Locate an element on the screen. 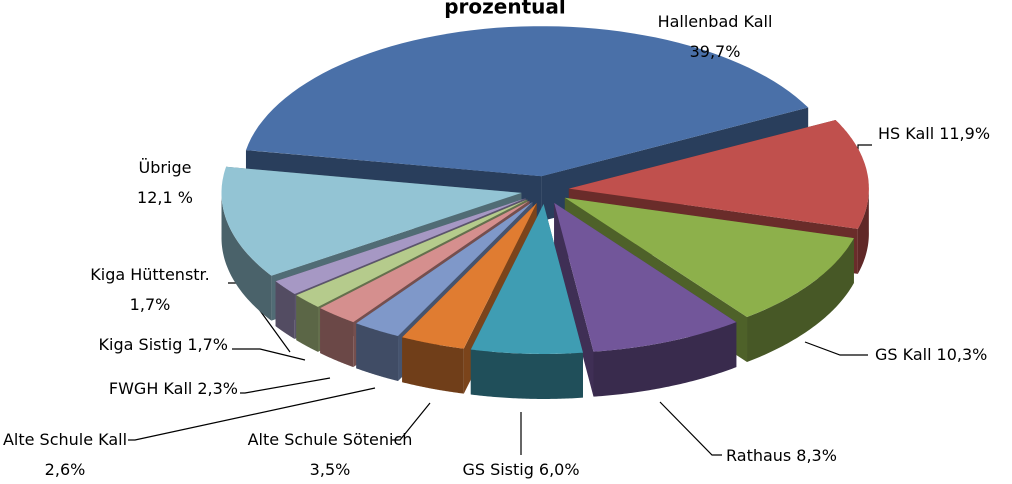  data-label: FWGH Kall 2,3% is located at coordinates (173, 388).